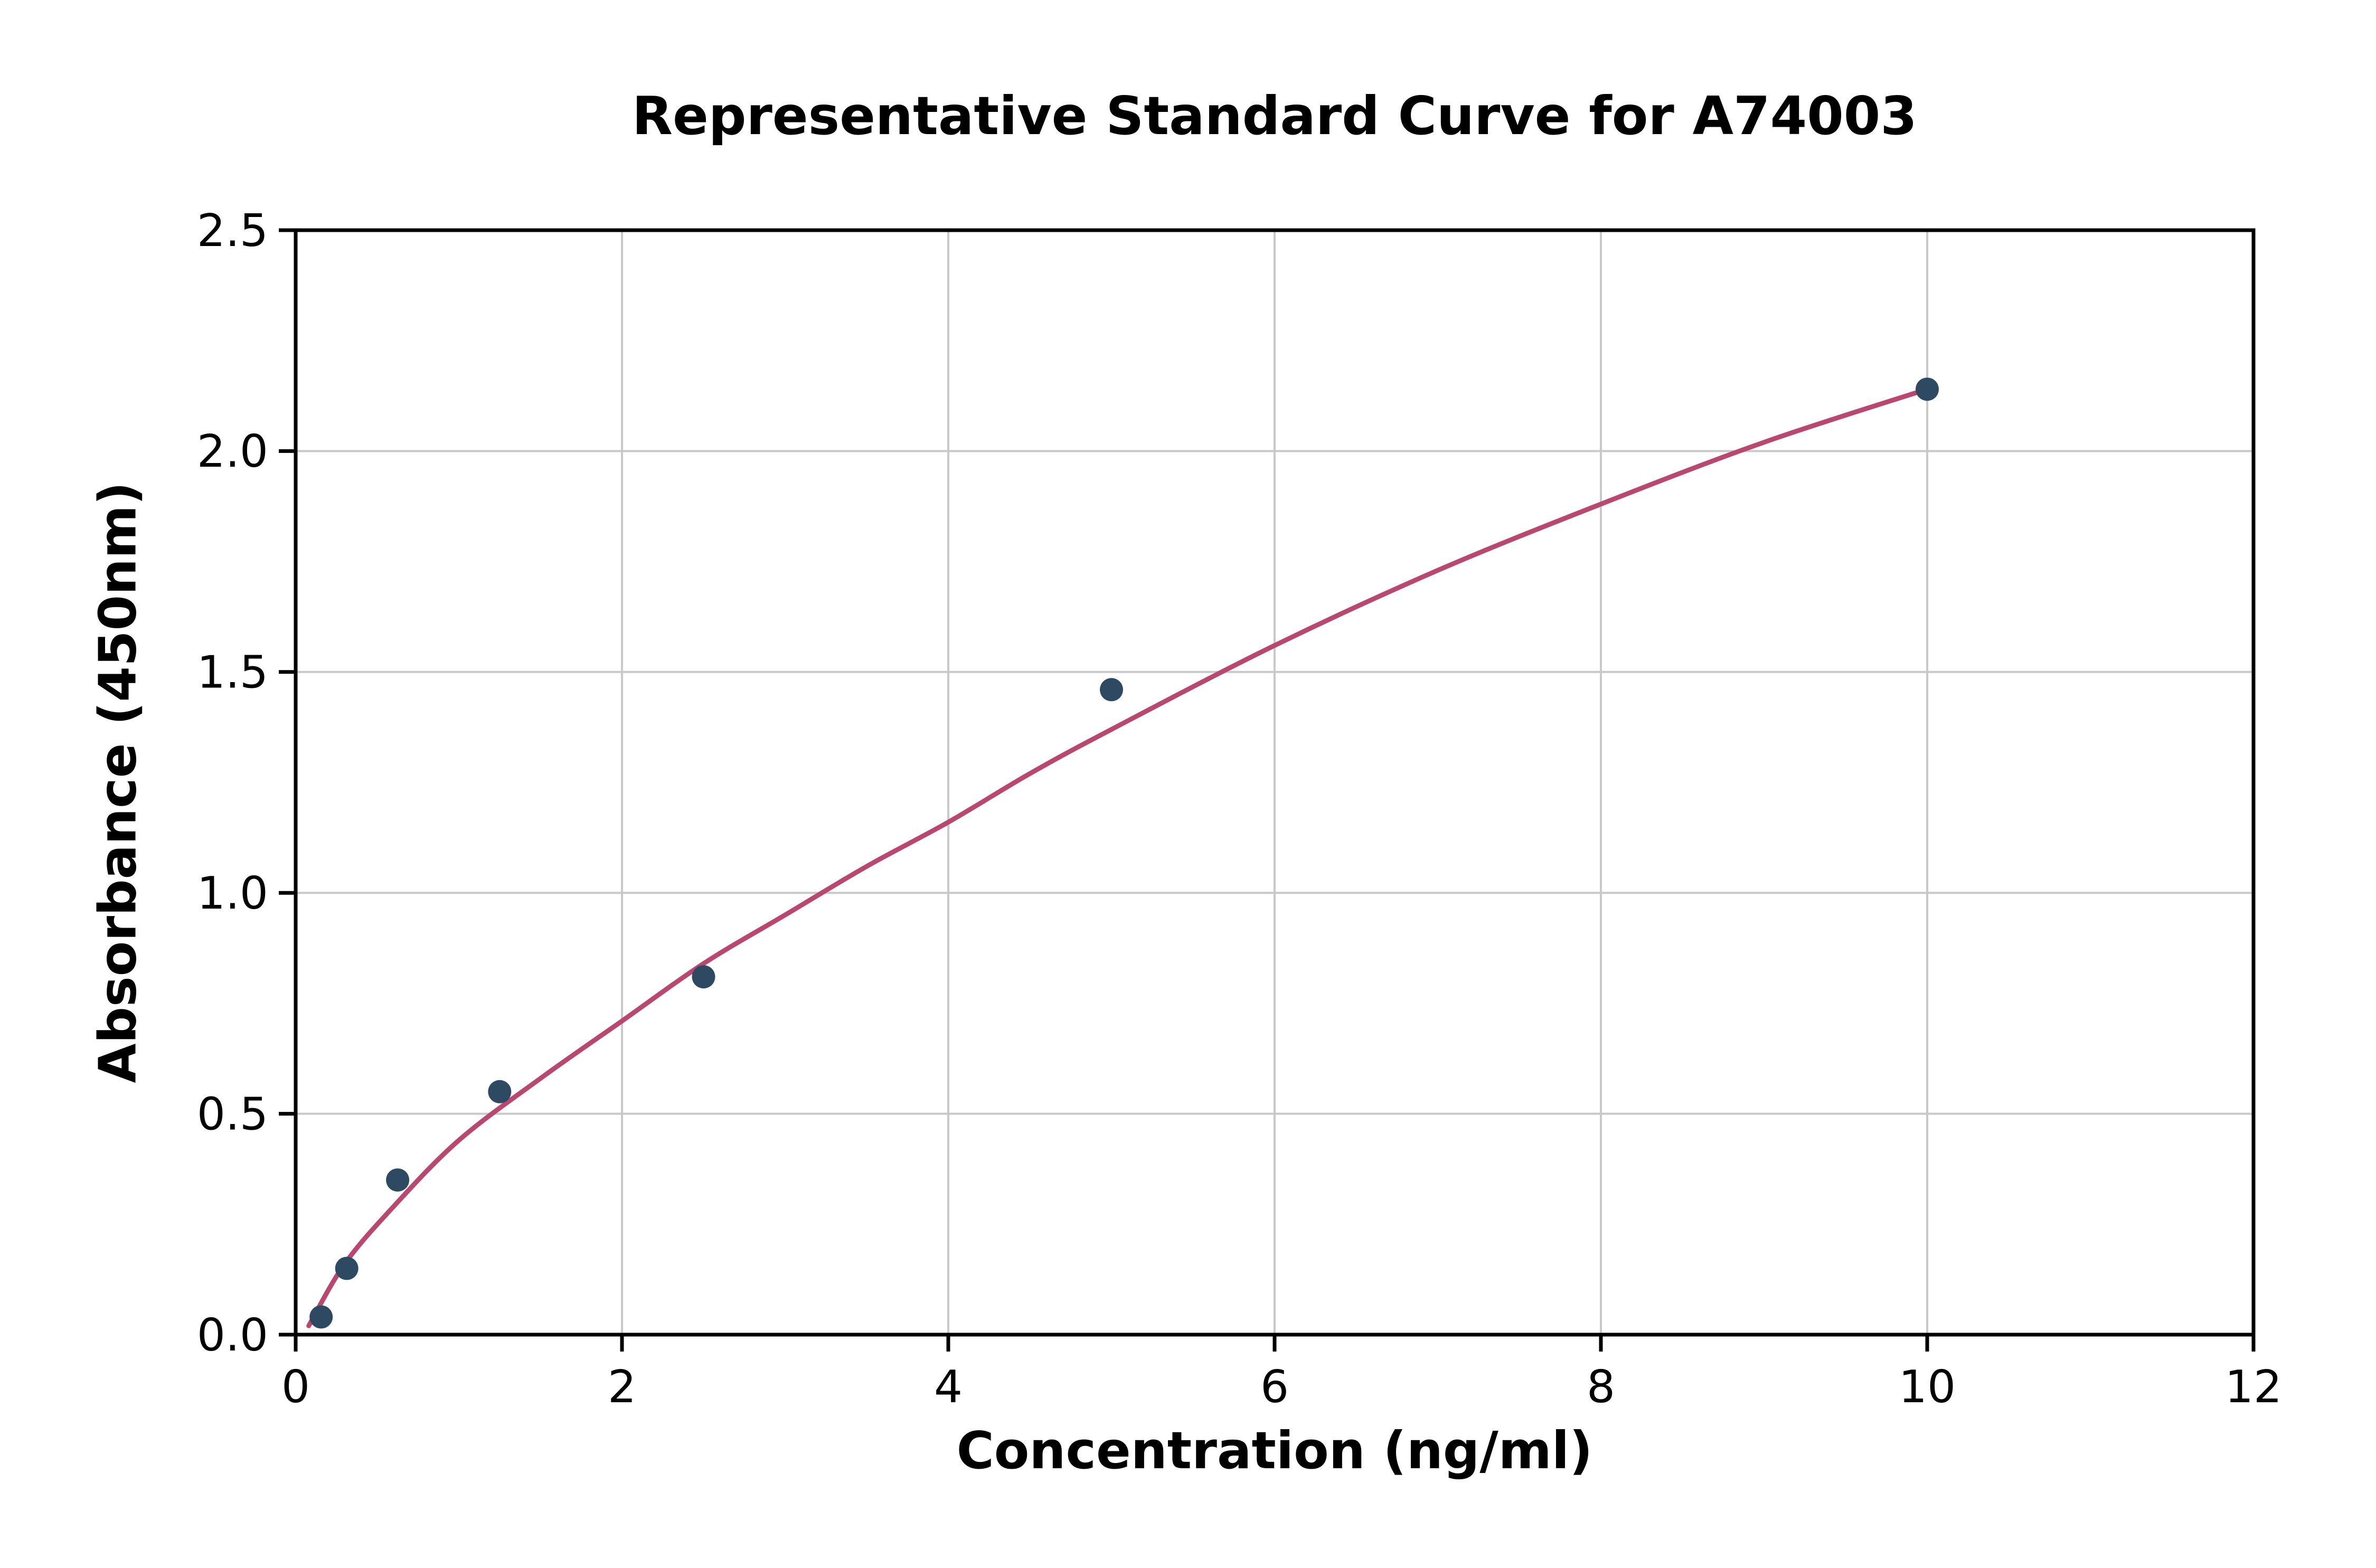 The height and width of the screenshot is (1568, 2376). What do you see at coordinates (1274, 1450) in the screenshot?
I see `x-axis-label: Concentration (ng/ml)` at bounding box center [1274, 1450].